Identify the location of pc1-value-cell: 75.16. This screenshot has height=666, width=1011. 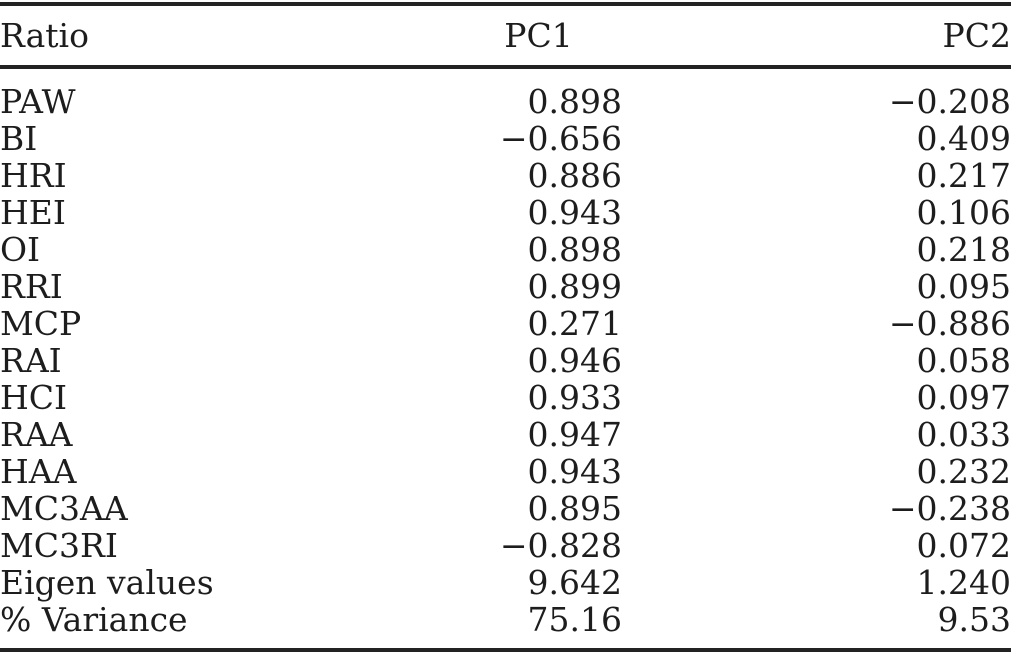
(574, 620).